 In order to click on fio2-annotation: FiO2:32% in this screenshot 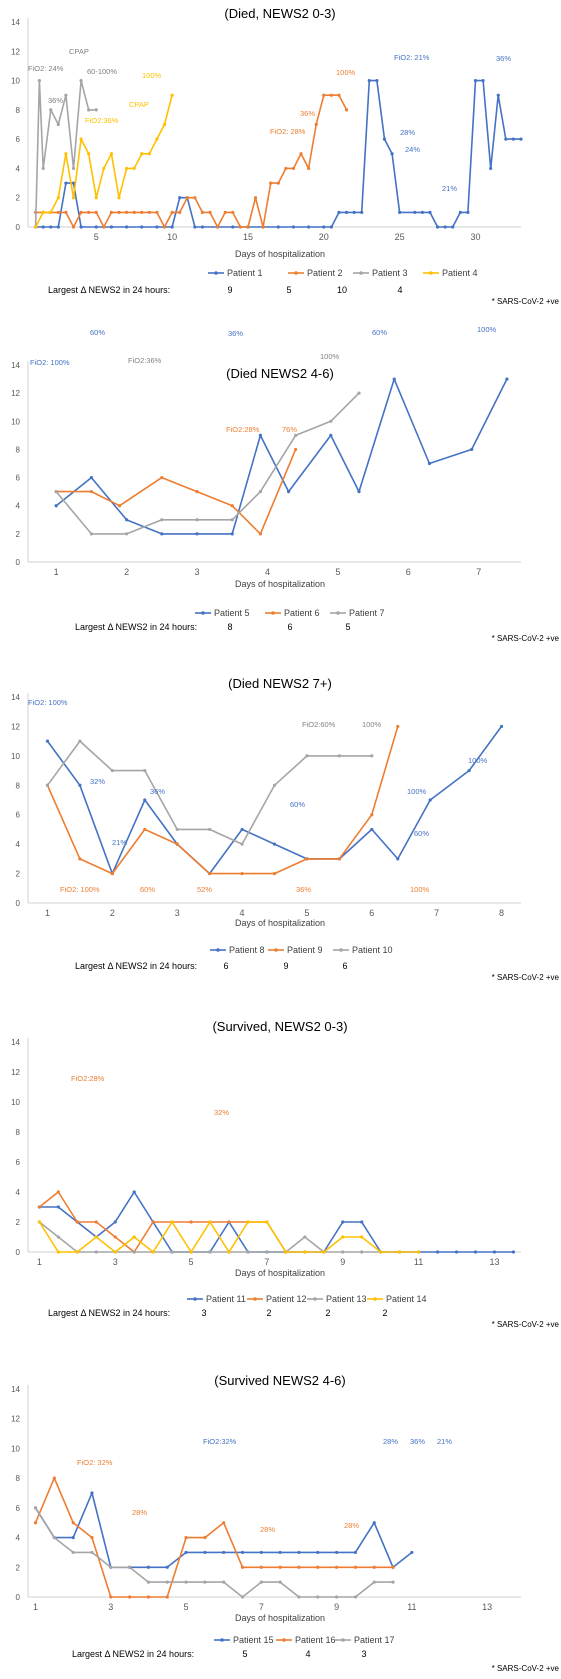, I will do `click(220, 1441)`.